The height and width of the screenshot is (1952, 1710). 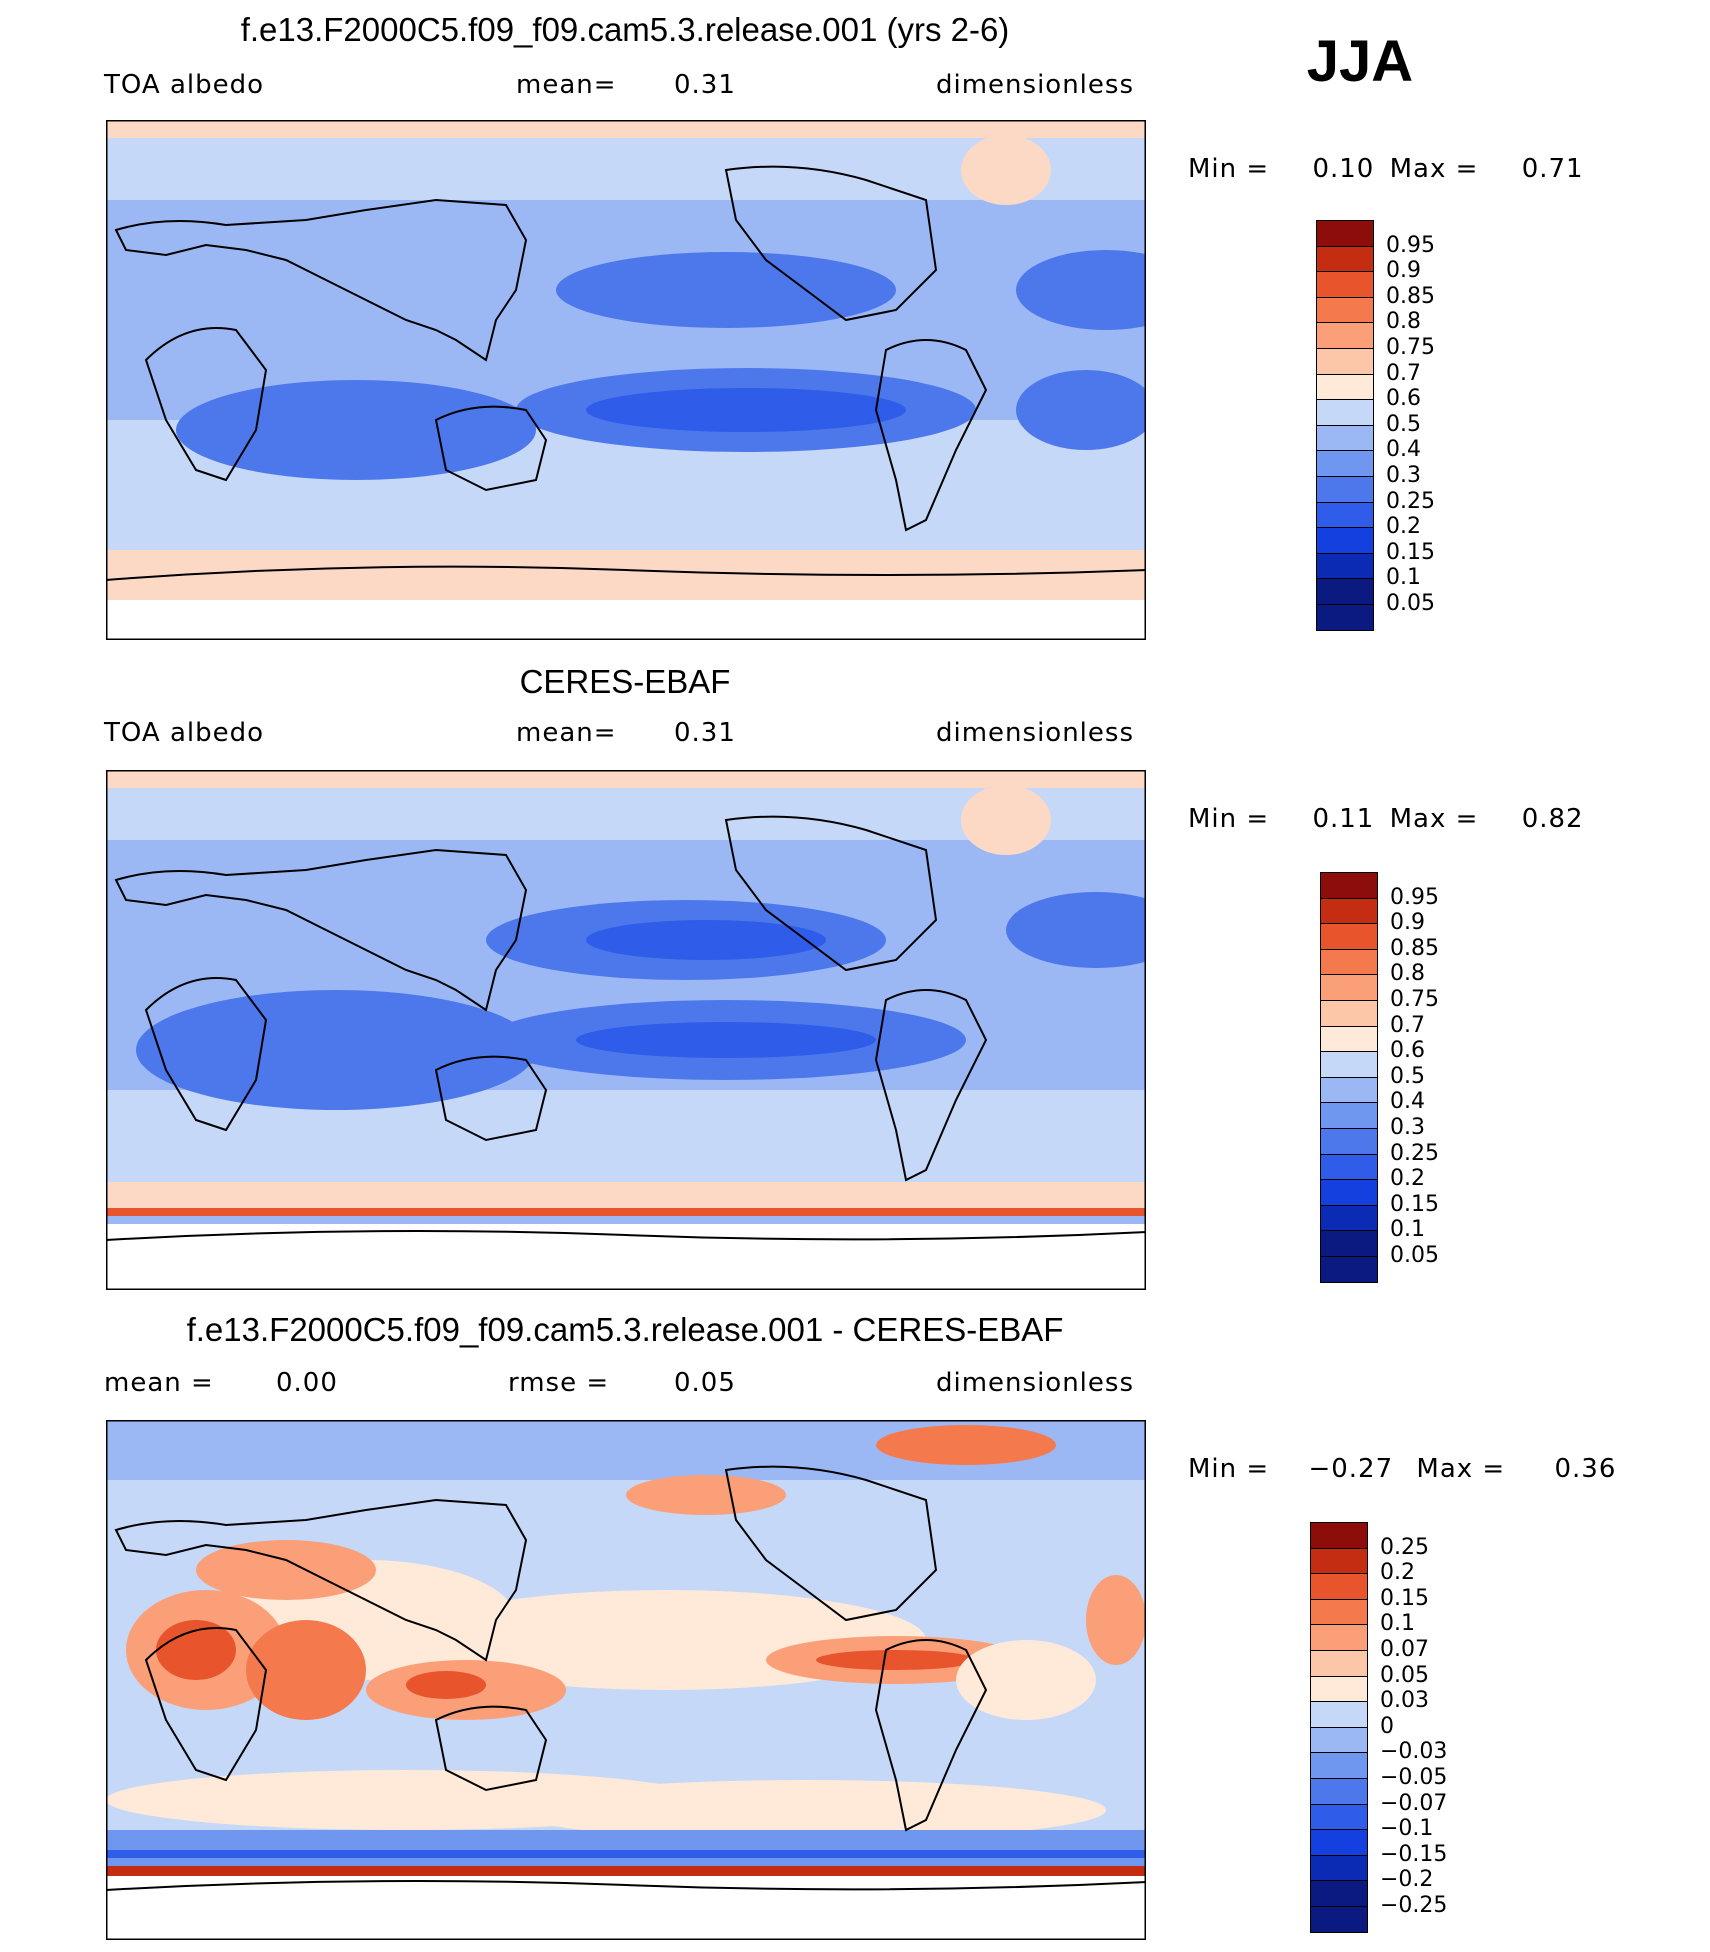 I want to click on panel1-max-label: Max =, so click(x=1434, y=169).